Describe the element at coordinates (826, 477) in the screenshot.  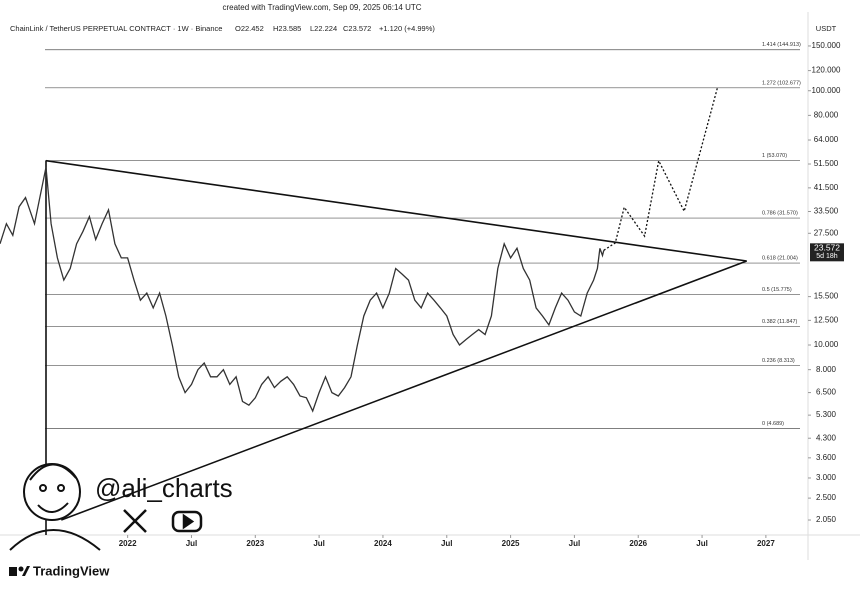
I see `y-tick-label: 3.000` at that location.